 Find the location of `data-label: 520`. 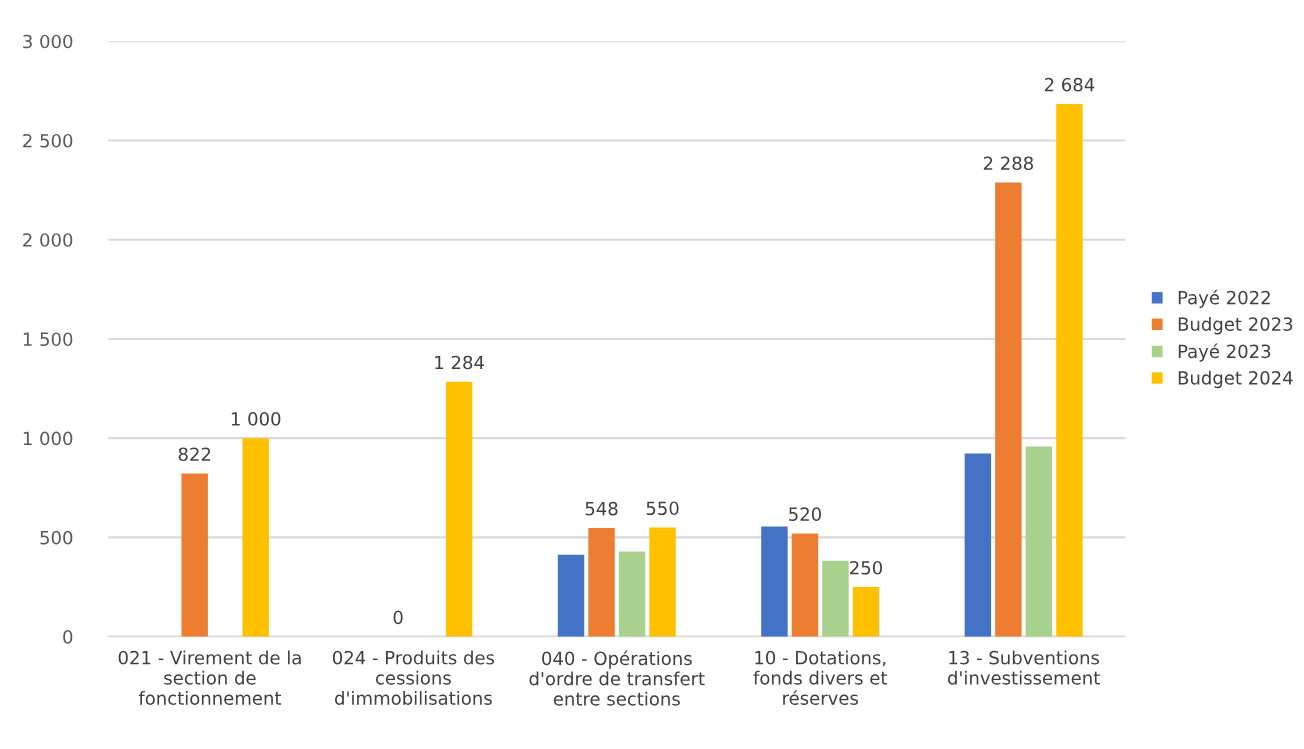

data-label: 520 is located at coordinates (805, 514).